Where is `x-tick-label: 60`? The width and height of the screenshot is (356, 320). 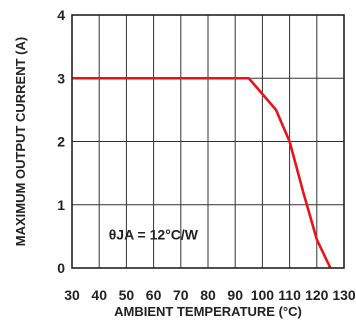
x-tick-label: 60 is located at coordinates (154, 295).